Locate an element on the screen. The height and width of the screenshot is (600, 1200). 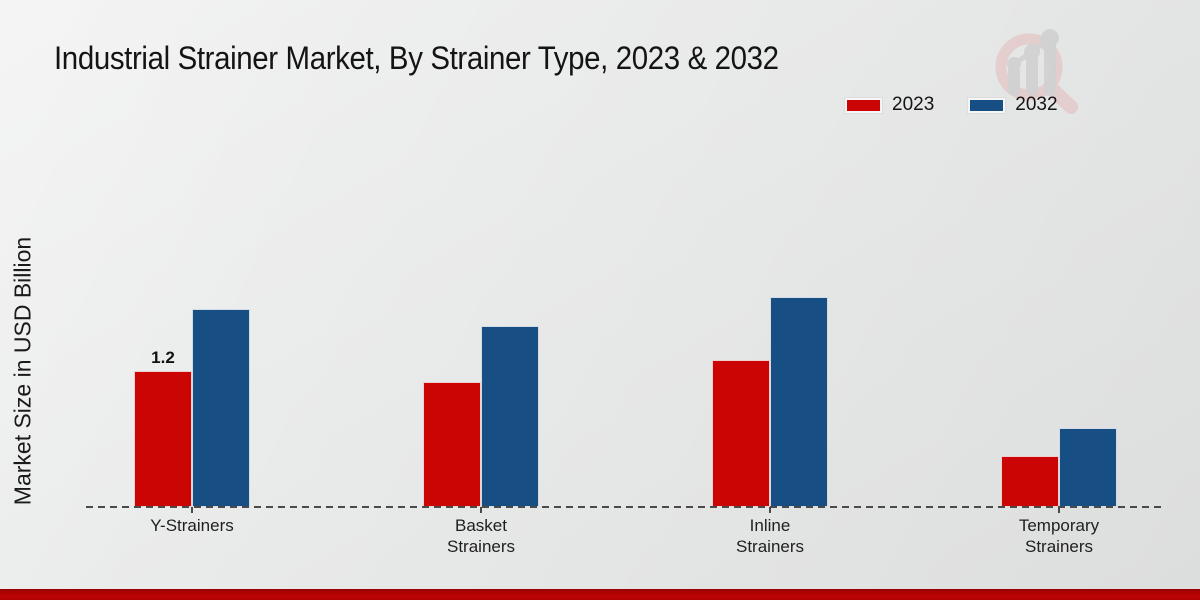
category-label: Y-Strainers is located at coordinates (192, 525).